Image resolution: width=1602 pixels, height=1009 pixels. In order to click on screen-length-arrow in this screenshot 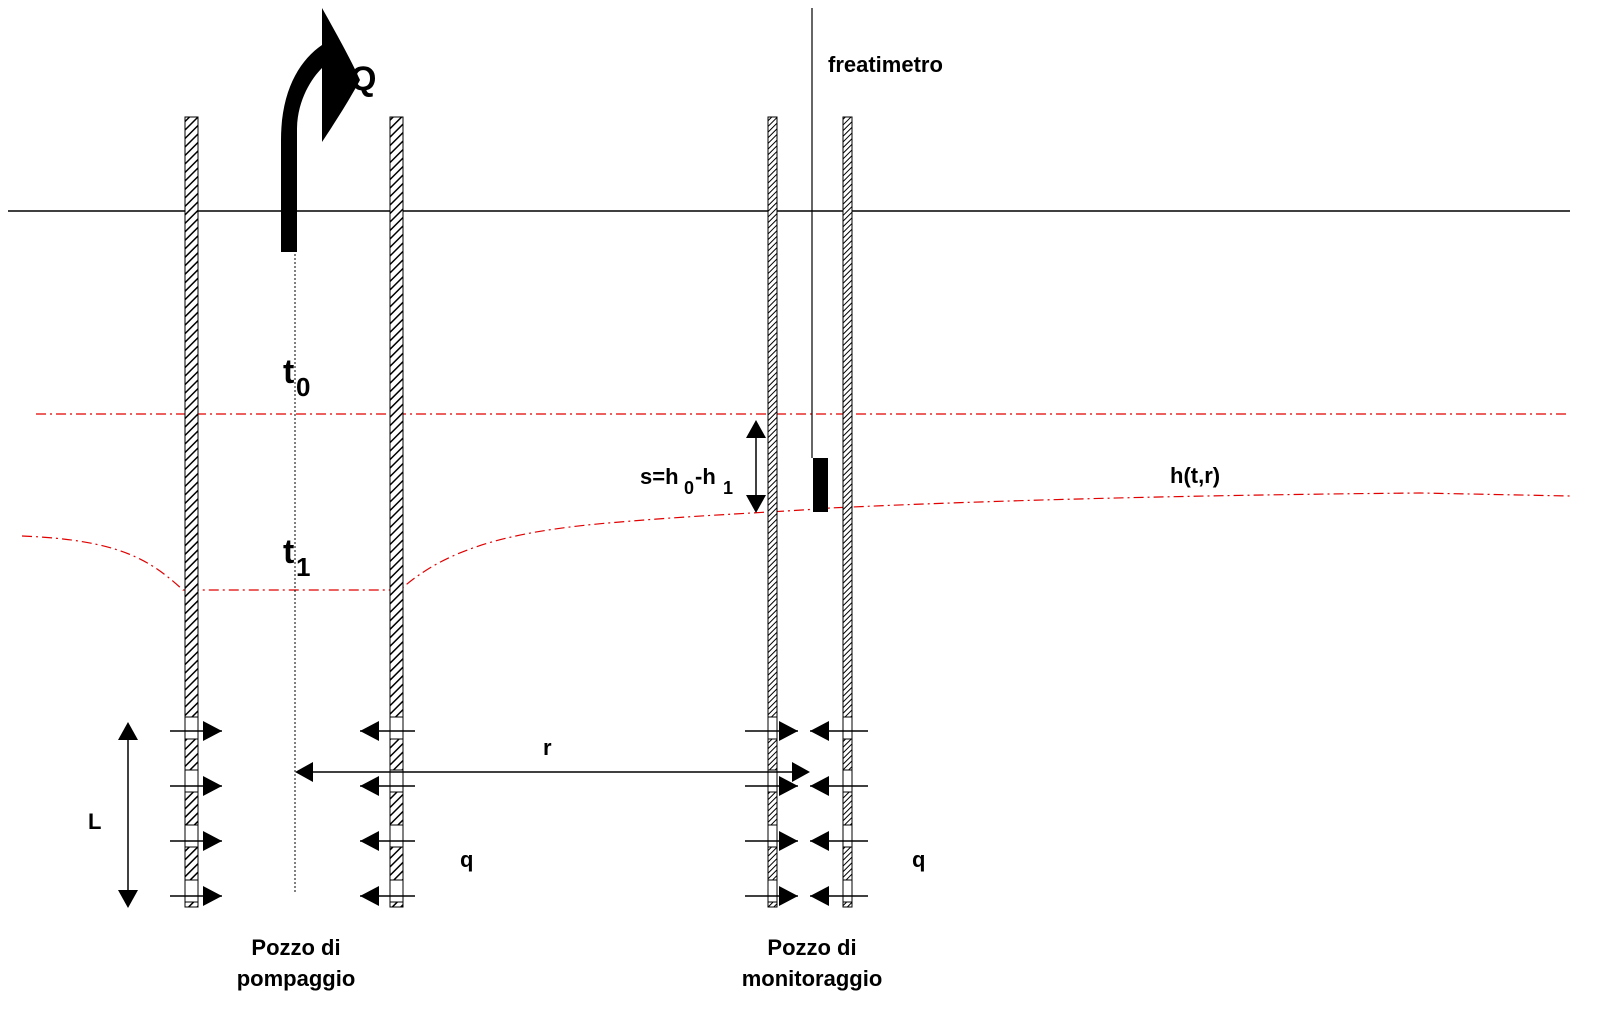, I will do `click(128, 815)`.